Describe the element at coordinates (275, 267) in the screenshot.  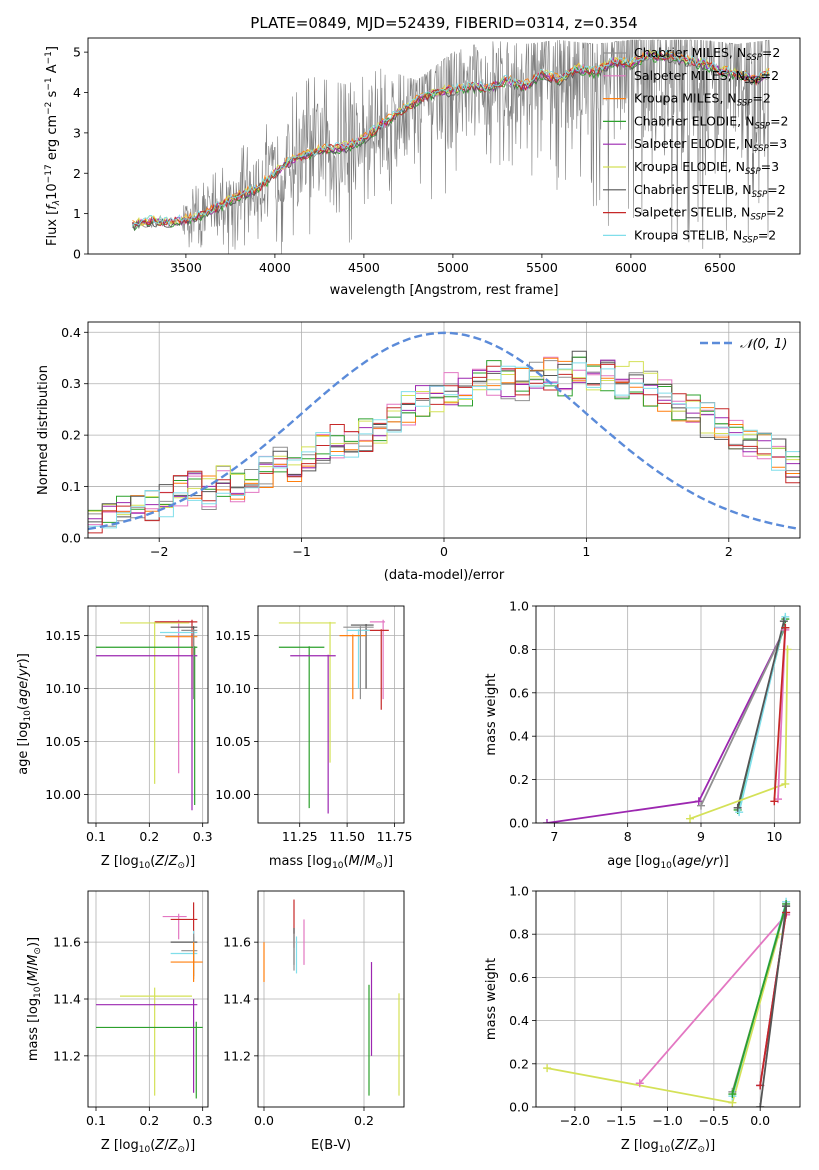
I see `x-tick-label: 4000` at that location.